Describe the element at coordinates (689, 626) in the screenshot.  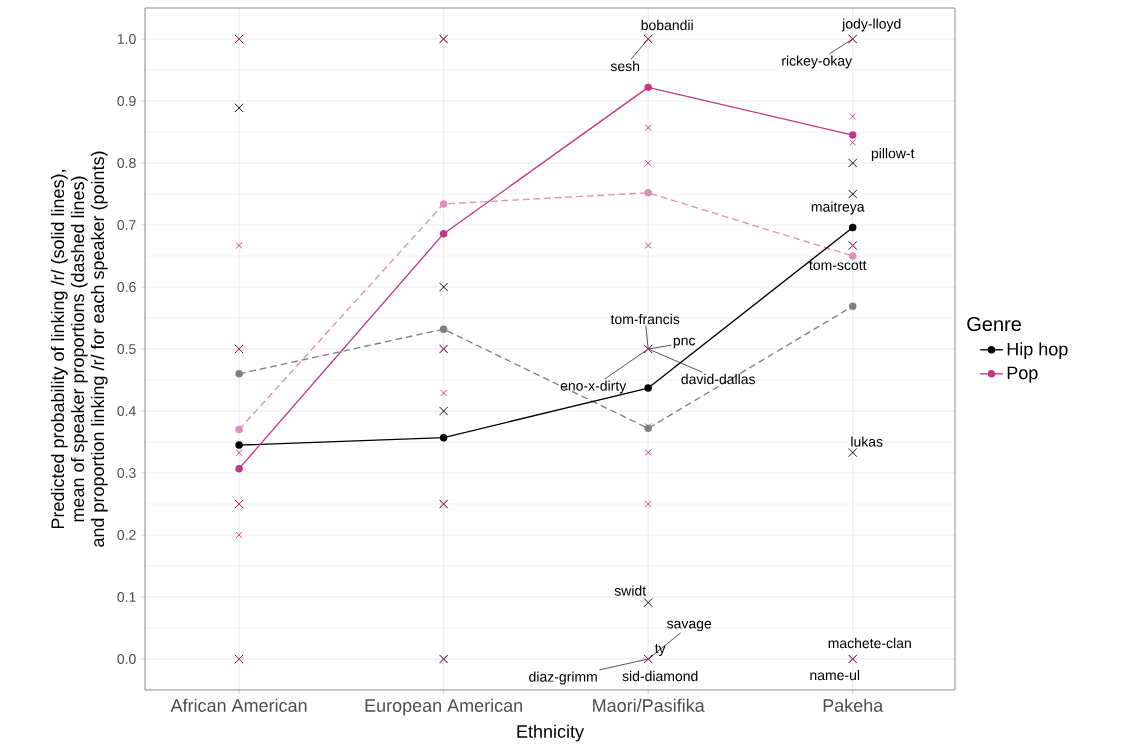
I see `annotation: savage` at that location.